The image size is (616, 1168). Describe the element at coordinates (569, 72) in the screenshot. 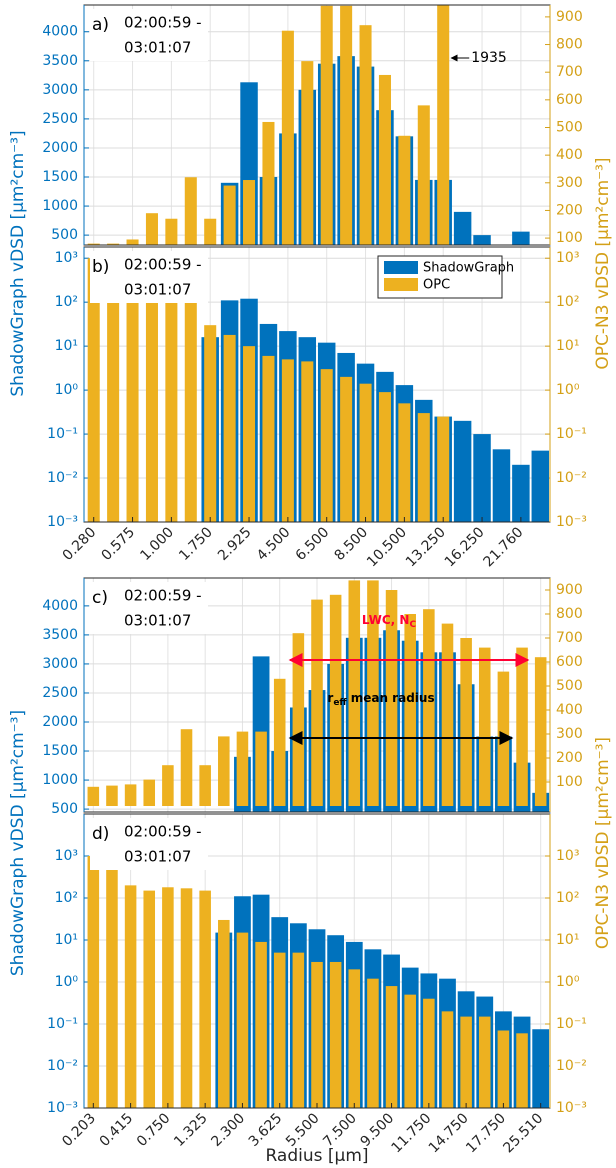

I see `y2-tick-label: 700` at that location.